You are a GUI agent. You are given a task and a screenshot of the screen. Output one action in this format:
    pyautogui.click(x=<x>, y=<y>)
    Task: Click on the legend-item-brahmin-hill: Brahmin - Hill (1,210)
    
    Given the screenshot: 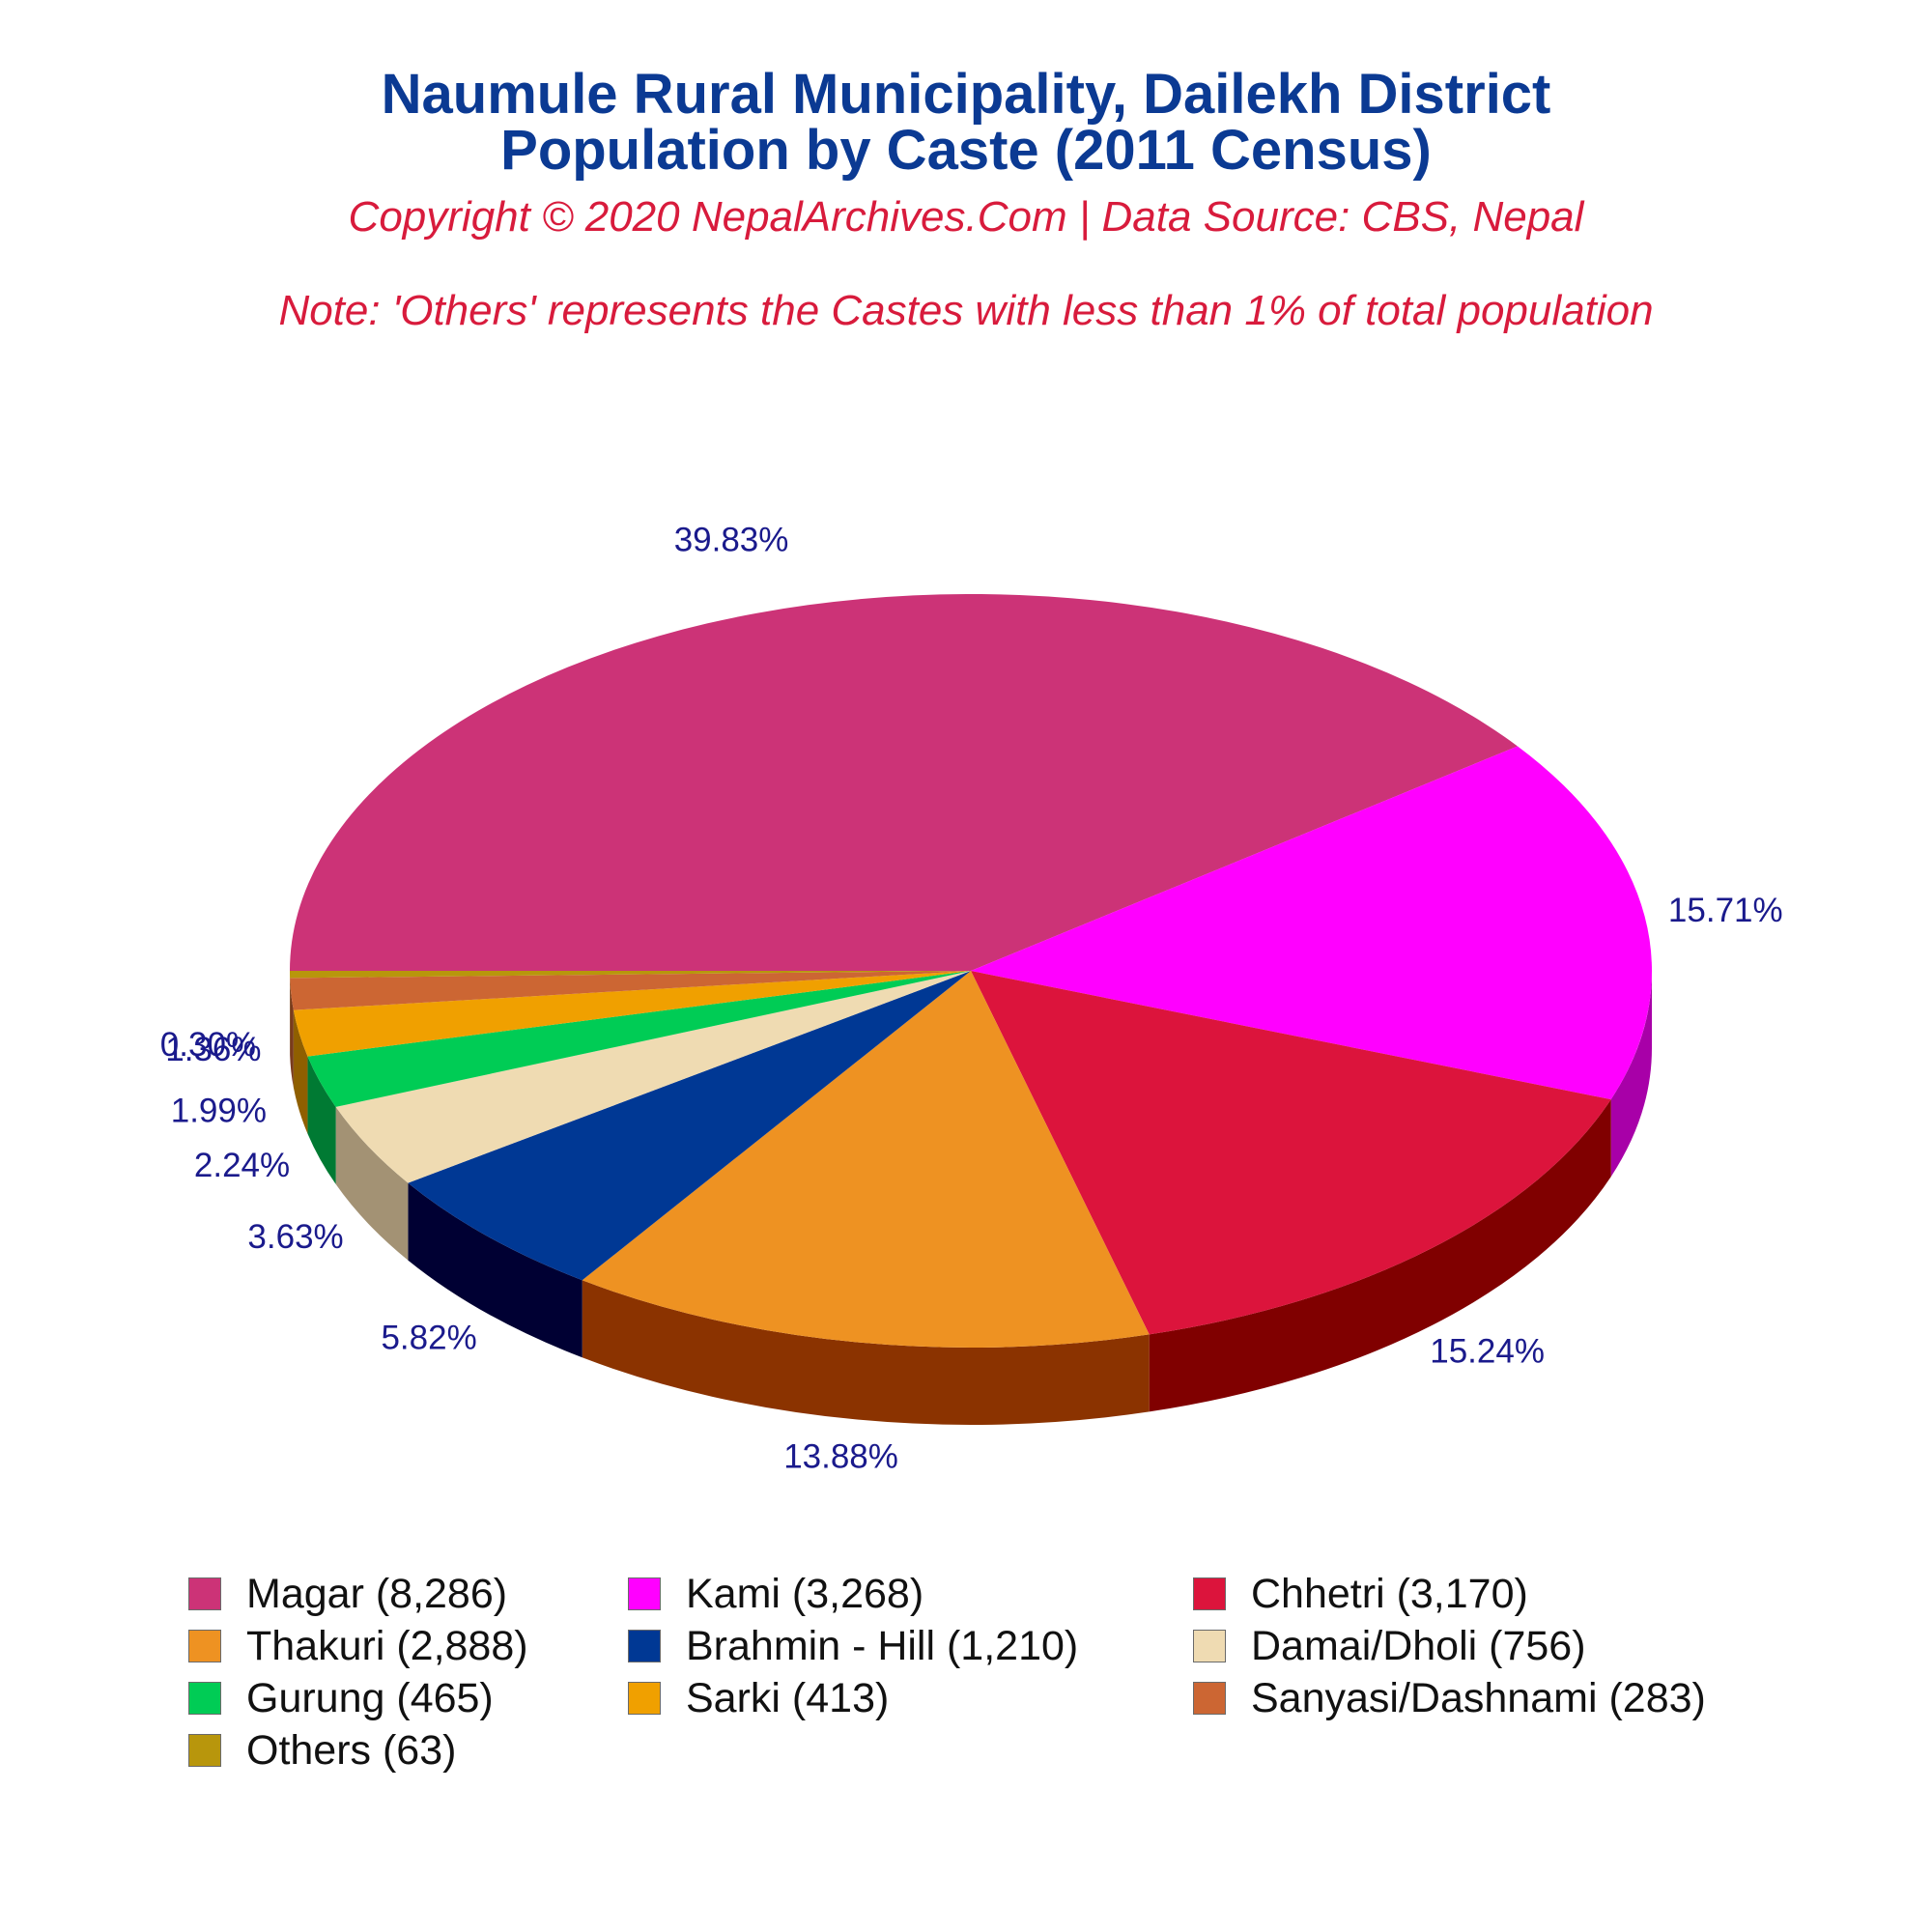 What is the action you would take?
    pyautogui.click(x=853, y=1646)
    